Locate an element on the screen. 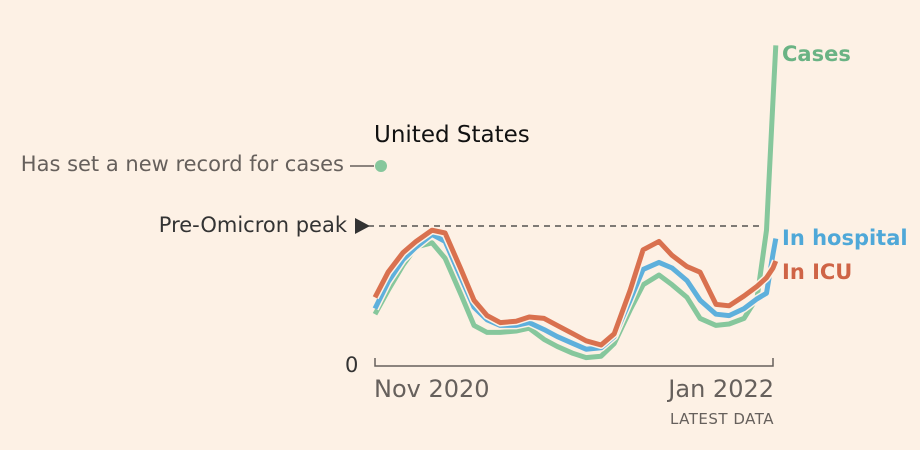  peak-annotation: Pre-Omicron peak is located at coordinates (252, 225).